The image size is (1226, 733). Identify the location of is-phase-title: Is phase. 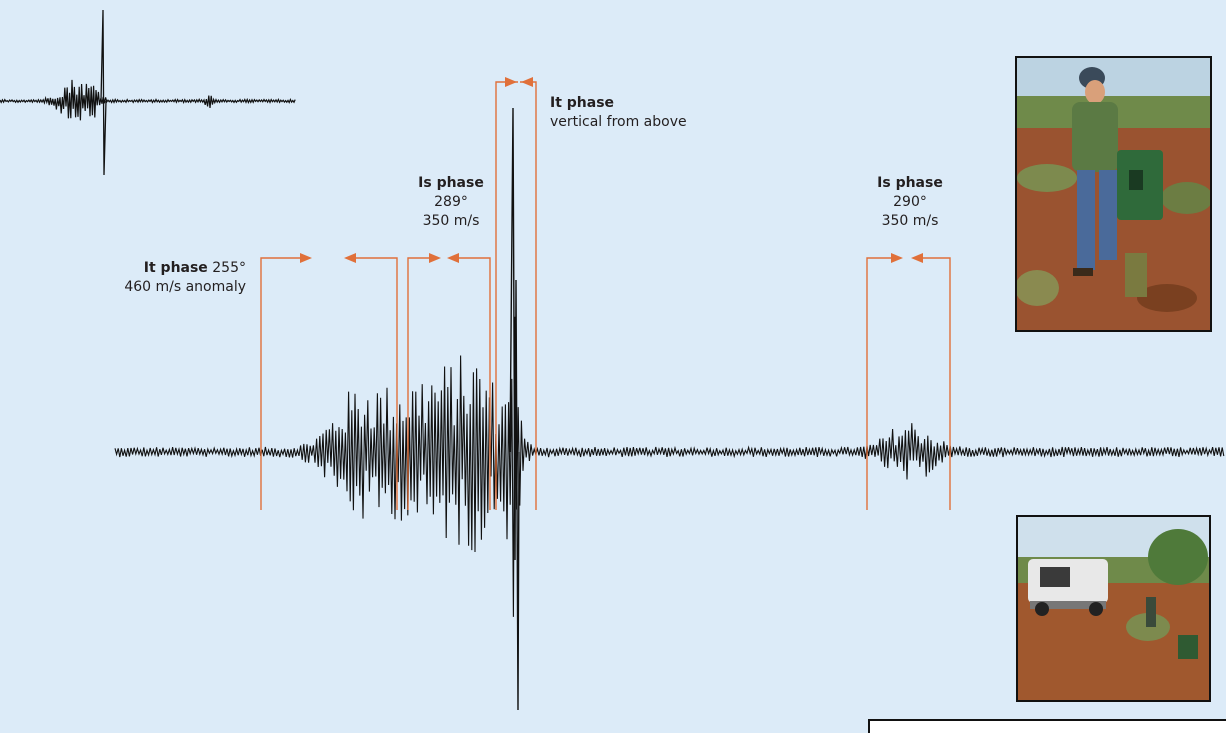
(451, 183).